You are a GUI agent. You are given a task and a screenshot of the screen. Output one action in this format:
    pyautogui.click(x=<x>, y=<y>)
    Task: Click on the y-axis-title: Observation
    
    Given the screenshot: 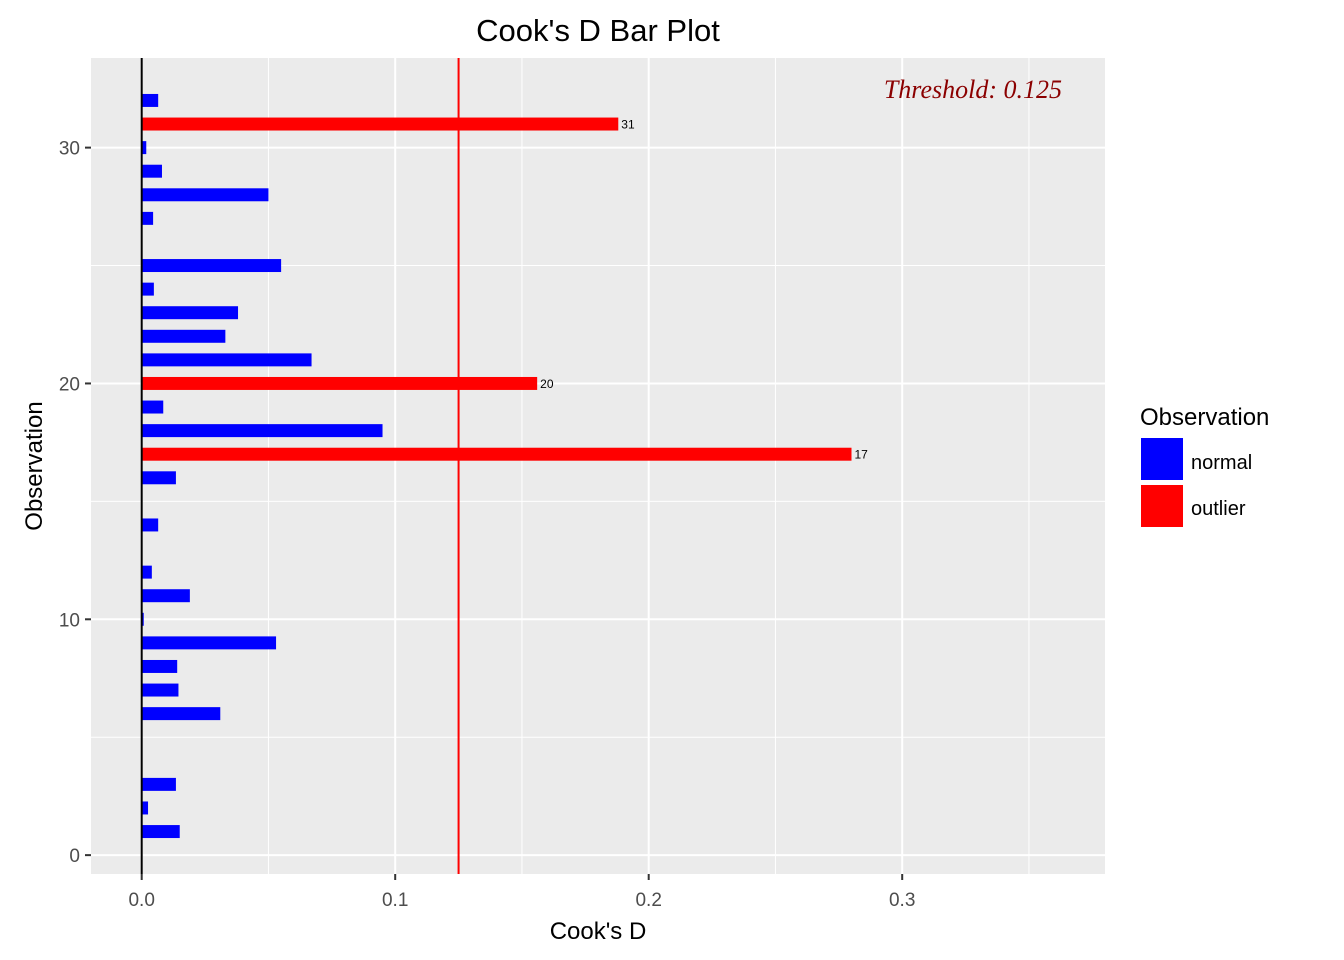 What is the action you would take?
    pyautogui.click(x=34, y=465)
    